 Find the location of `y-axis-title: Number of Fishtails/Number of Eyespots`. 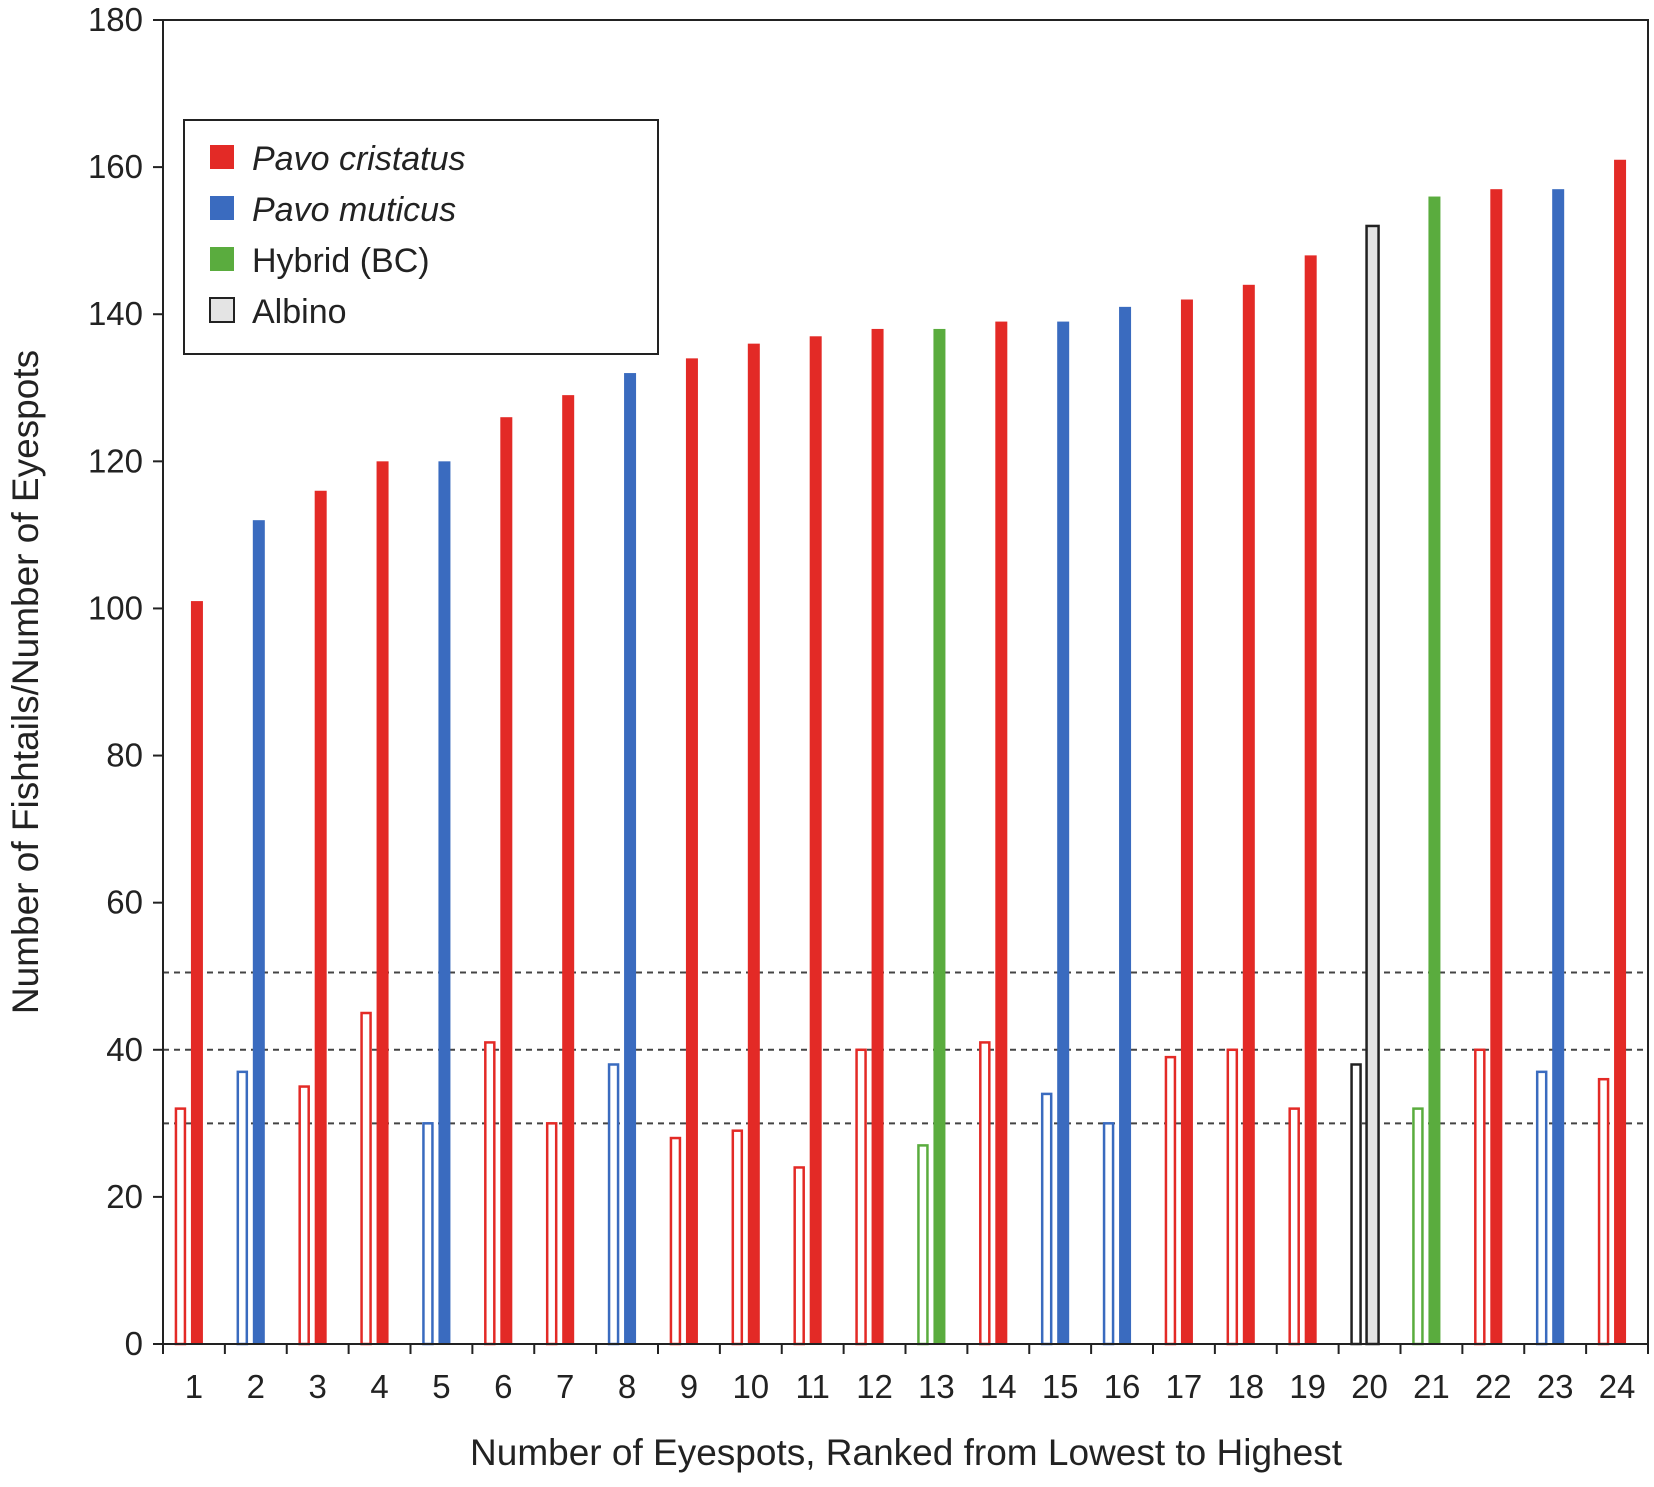

y-axis-title: Number of Fishtails/Number of Eyespots is located at coordinates (25, 682).